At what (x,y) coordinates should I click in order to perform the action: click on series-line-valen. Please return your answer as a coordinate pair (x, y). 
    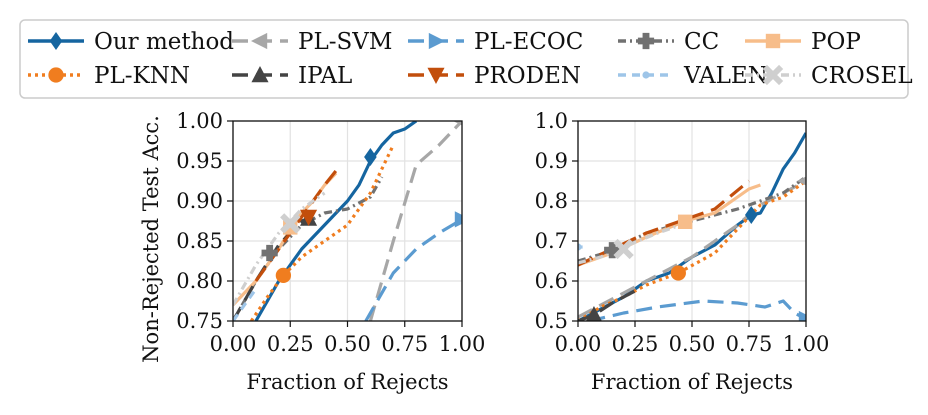
    Looking at the image, I should click on (245, 304).